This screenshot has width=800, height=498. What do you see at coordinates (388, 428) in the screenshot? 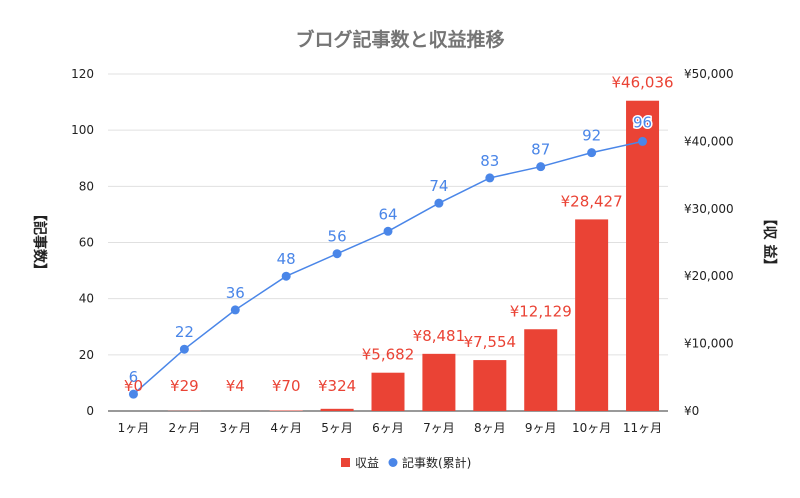
I see `x-tick-label: 6ヶ月` at bounding box center [388, 428].